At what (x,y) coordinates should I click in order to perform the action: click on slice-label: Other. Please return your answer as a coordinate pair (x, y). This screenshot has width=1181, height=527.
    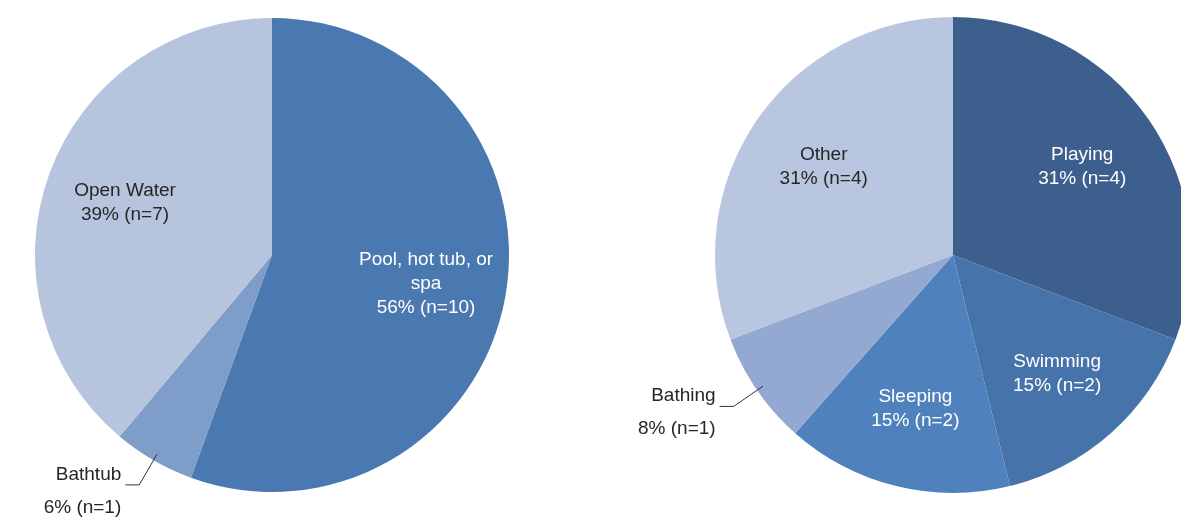
    Looking at the image, I should click on (824, 154).